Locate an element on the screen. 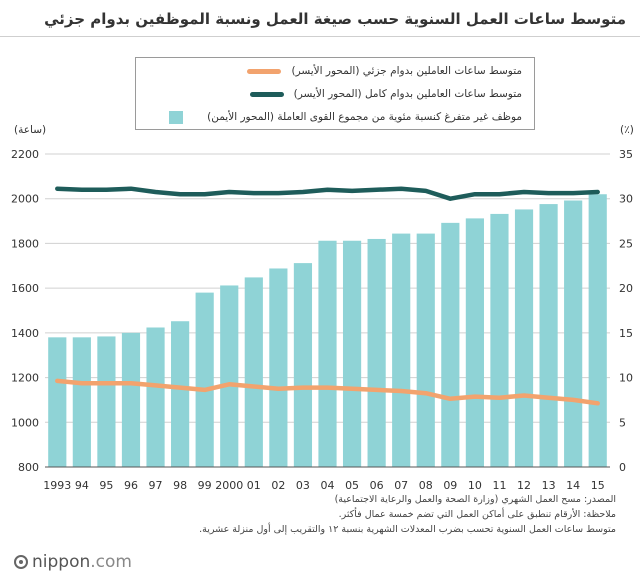  x-tick-label: 94 is located at coordinates (82, 485).